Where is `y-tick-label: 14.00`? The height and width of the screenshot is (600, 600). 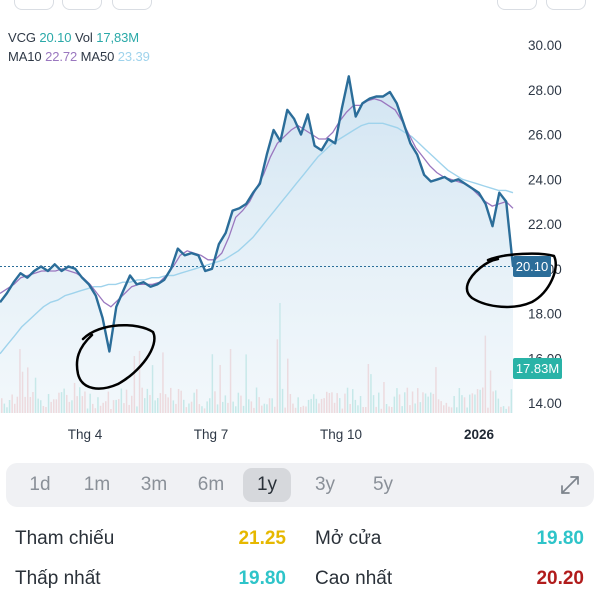
y-tick-label: 14.00 is located at coordinates (545, 403).